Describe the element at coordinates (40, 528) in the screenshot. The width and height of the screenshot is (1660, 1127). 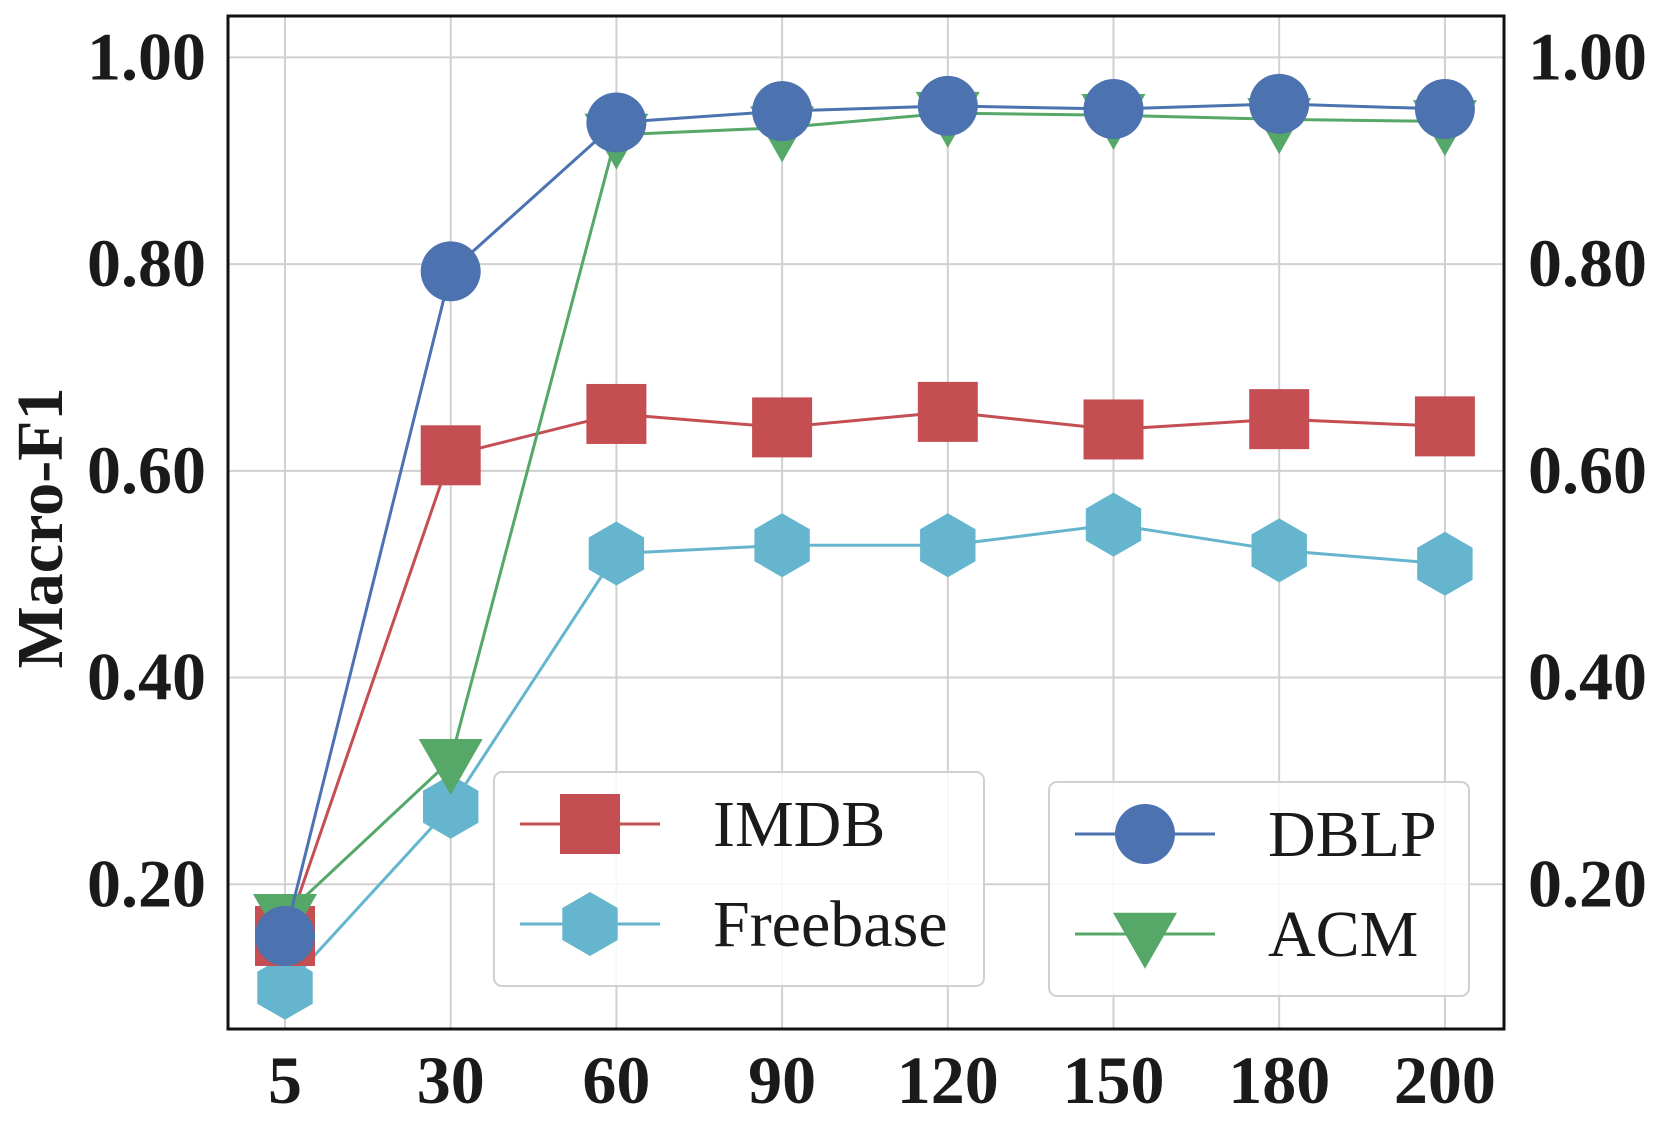
I see `y-axis-label: Macro-F1` at that location.